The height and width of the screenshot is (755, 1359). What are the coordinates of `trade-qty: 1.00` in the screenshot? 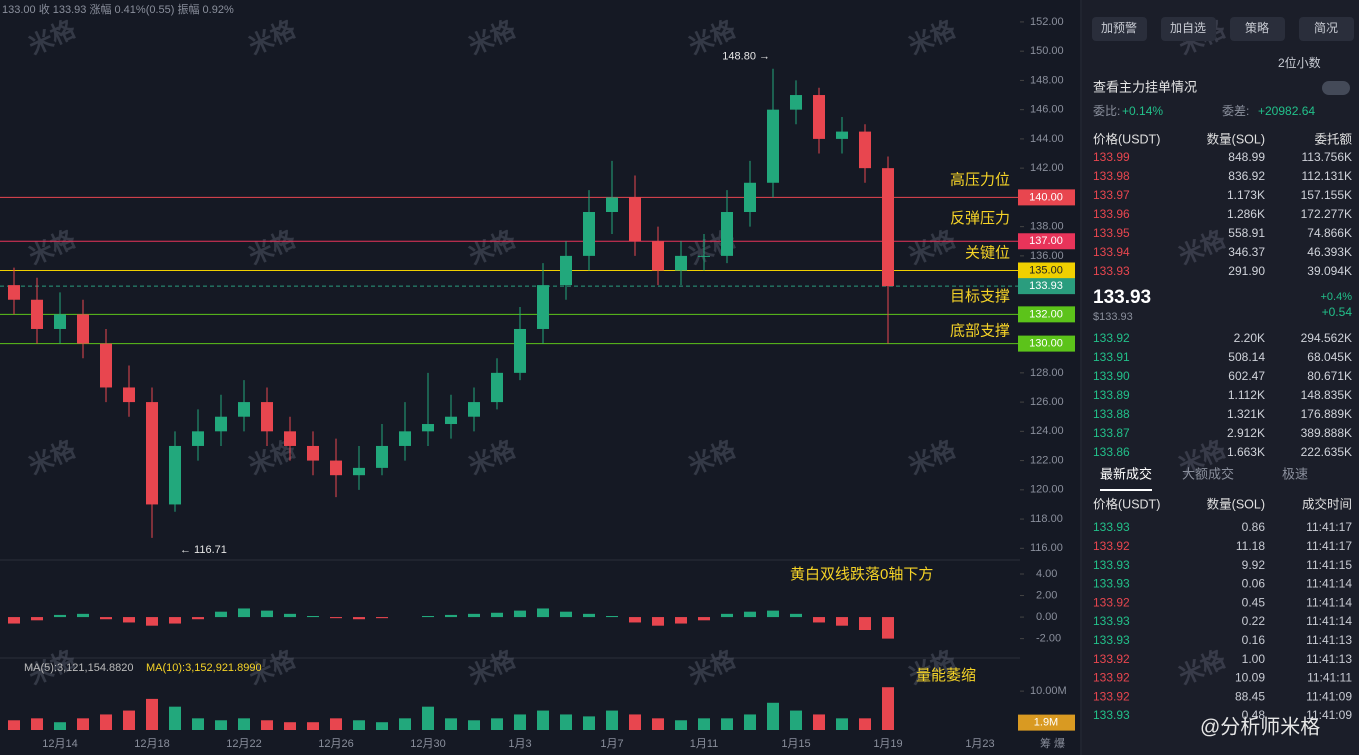 It's located at (1254, 659).